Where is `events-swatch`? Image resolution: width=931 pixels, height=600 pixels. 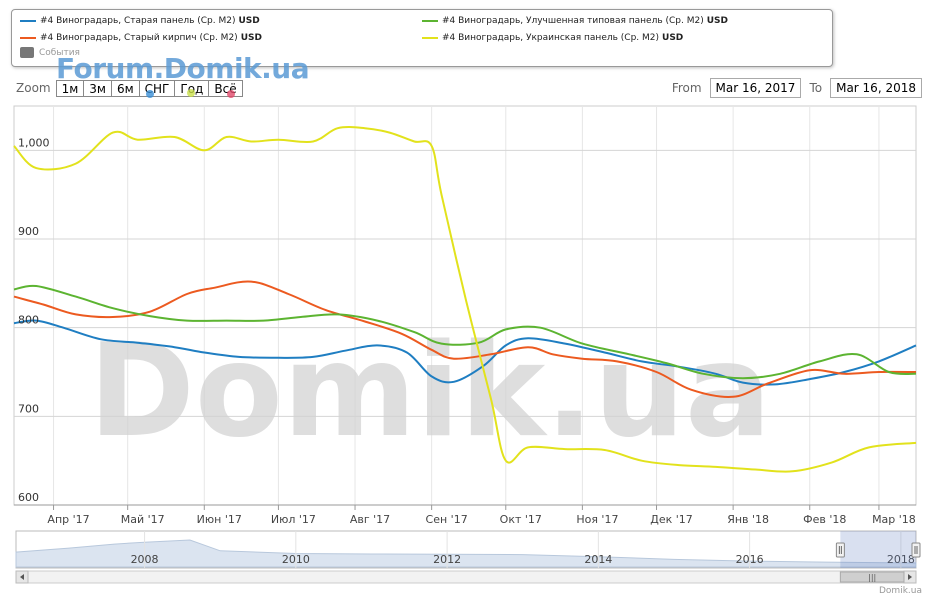
events-swatch is located at coordinates (27, 52).